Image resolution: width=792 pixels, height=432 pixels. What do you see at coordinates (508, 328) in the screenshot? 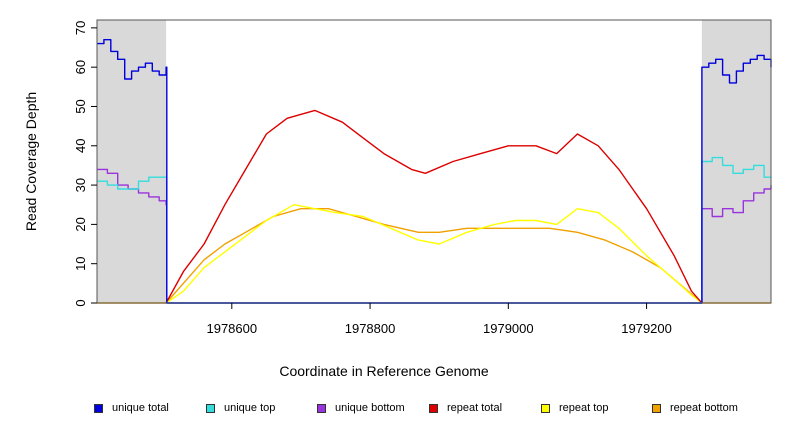
I see `x-tick-label-1979000: 1979000` at bounding box center [508, 328].